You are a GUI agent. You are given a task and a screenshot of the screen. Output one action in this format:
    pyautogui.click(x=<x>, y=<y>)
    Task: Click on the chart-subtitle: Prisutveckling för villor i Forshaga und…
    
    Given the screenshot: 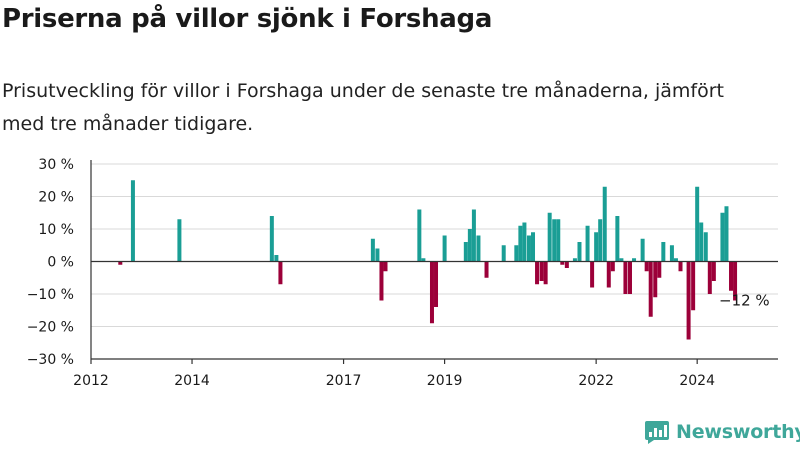 What is the action you would take?
    pyautogui.click(x=363, y=107)
    